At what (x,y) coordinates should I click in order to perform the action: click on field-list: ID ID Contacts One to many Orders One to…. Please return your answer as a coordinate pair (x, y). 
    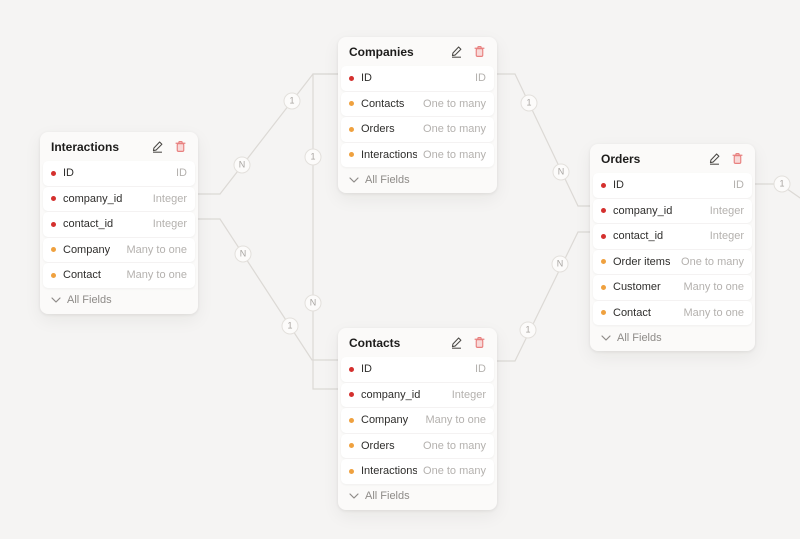
    Looking at the image, I should click on (417, 116).